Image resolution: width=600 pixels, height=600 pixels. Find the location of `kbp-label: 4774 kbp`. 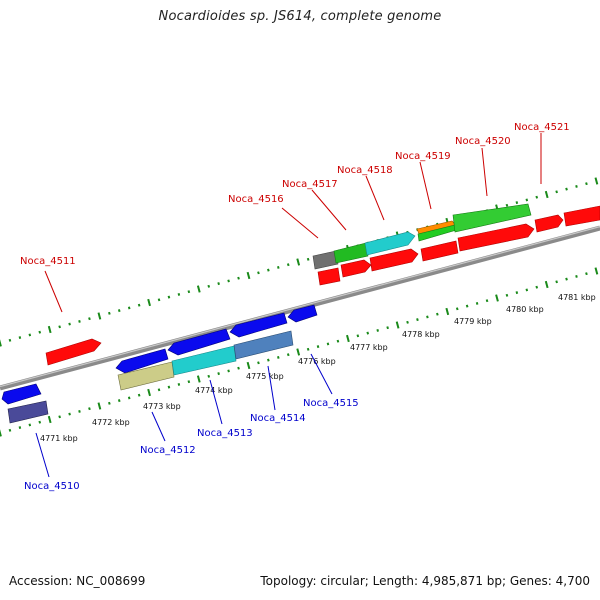

kbp-label: 4774 kbp is located at coordinates (214, 390).